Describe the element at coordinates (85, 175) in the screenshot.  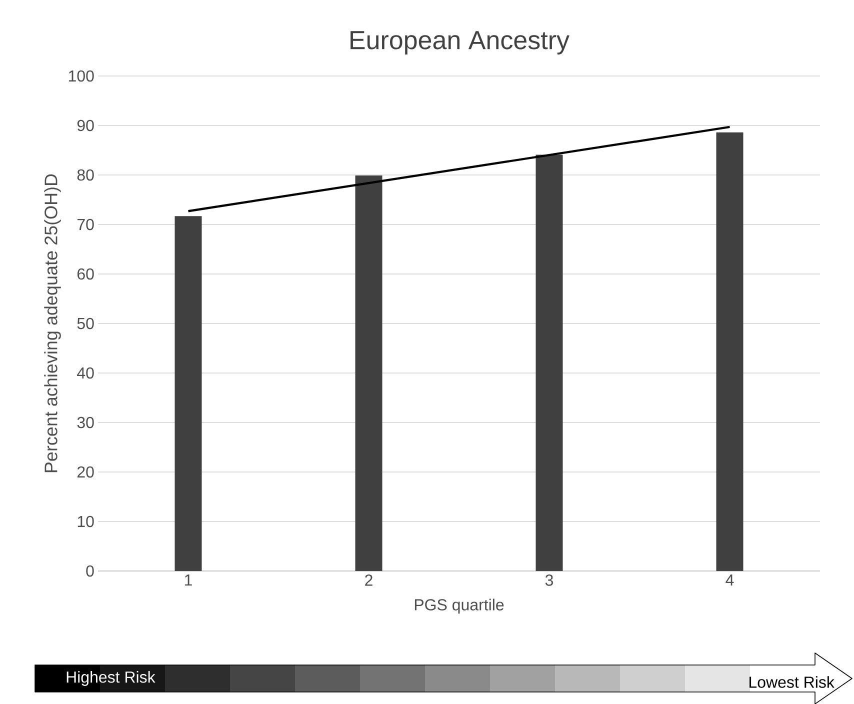
I see `y-tick-label: 80` at that location.